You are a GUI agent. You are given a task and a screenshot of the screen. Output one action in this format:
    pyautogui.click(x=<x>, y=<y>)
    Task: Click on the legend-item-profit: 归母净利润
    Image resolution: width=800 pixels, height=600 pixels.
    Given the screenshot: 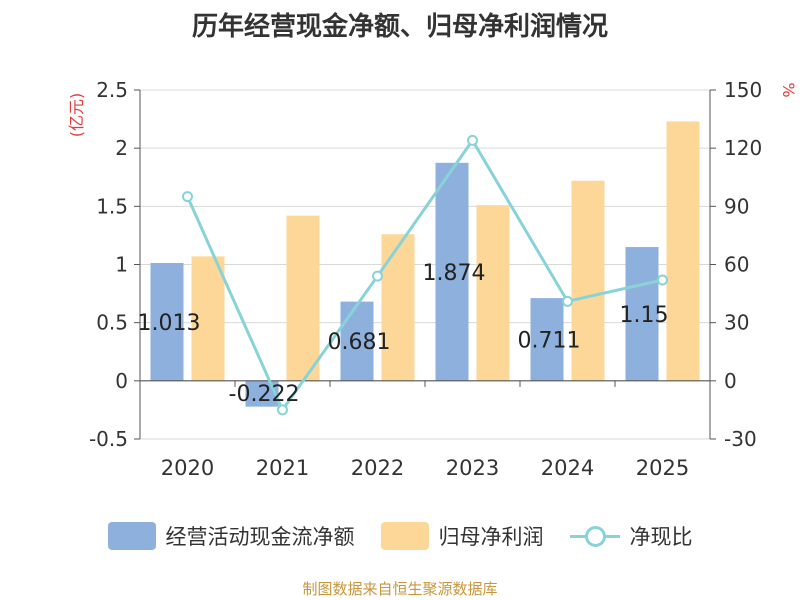 What is the action you would take?
    pyautogui.click(x=462, y=536)
    